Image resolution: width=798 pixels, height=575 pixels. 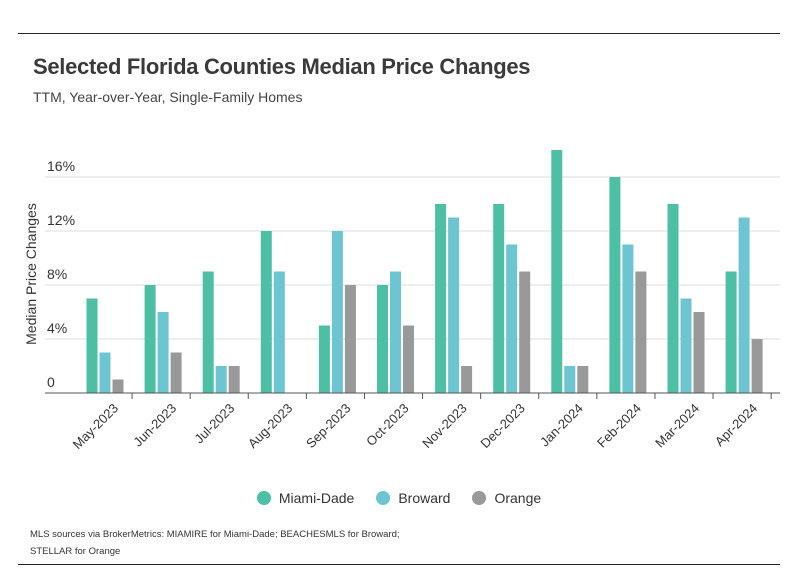 What do you see at coordinates (382, 339) in the screenshot?
I see `bar-miami-dade-oct-2023` at bounding box center [382, 339].